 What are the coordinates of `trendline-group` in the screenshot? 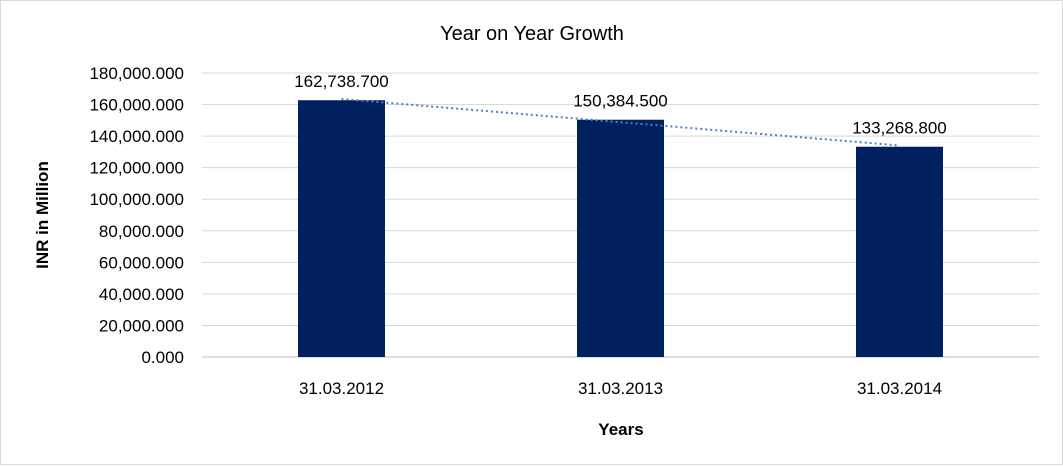 It's located at (620, 122).